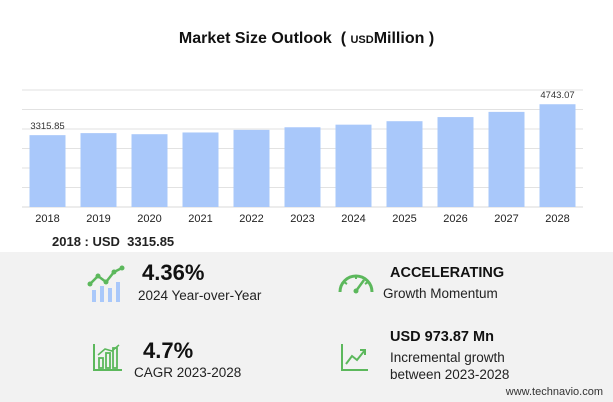 The image size is (613, 402). Describe the element at coordinates (356, 284) in the screenshot. I see `speedometer-icon` at that location.